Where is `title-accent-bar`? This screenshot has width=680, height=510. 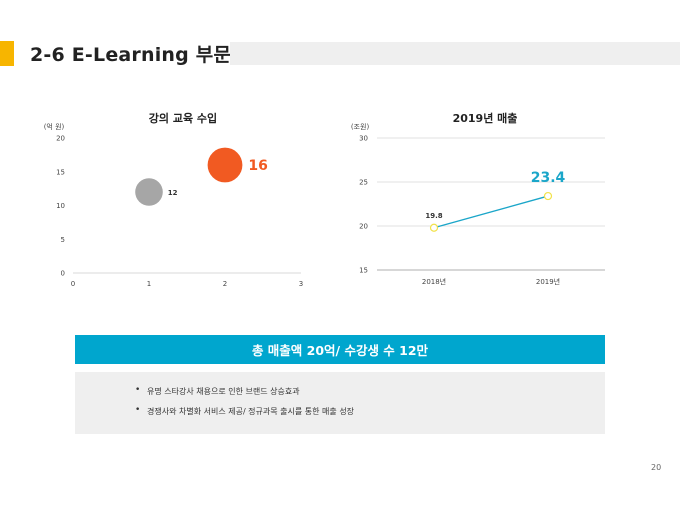
title-accent-bar is located at coordinates (7, 53).